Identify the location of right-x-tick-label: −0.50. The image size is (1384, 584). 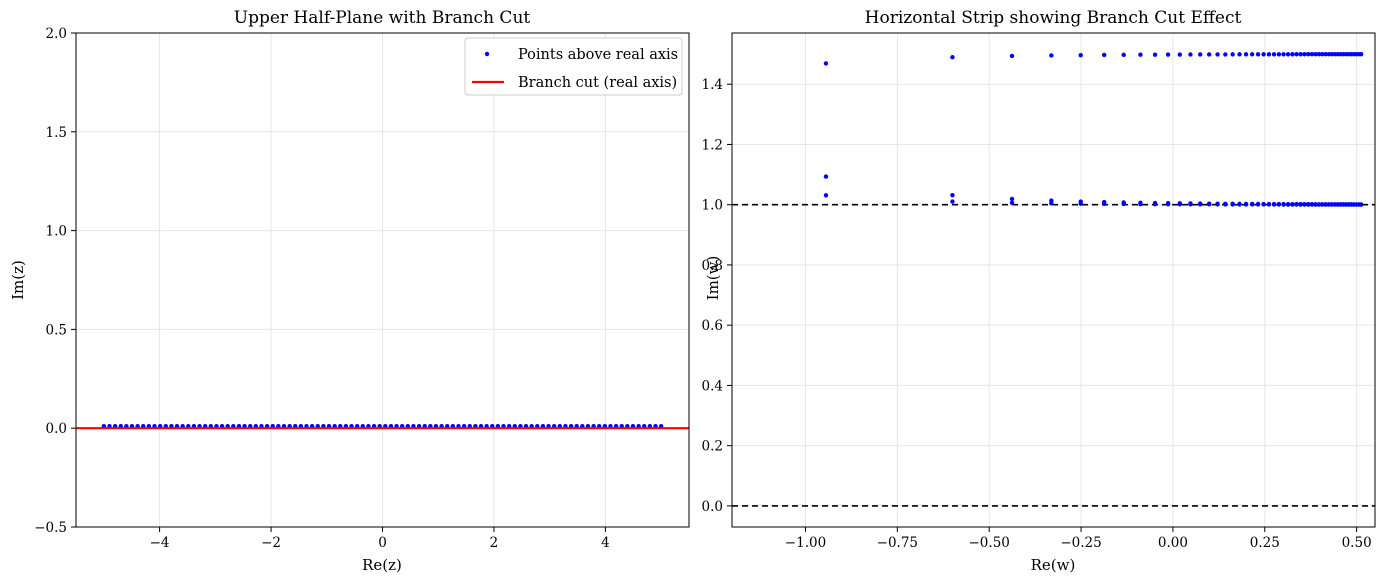
(989, 543).